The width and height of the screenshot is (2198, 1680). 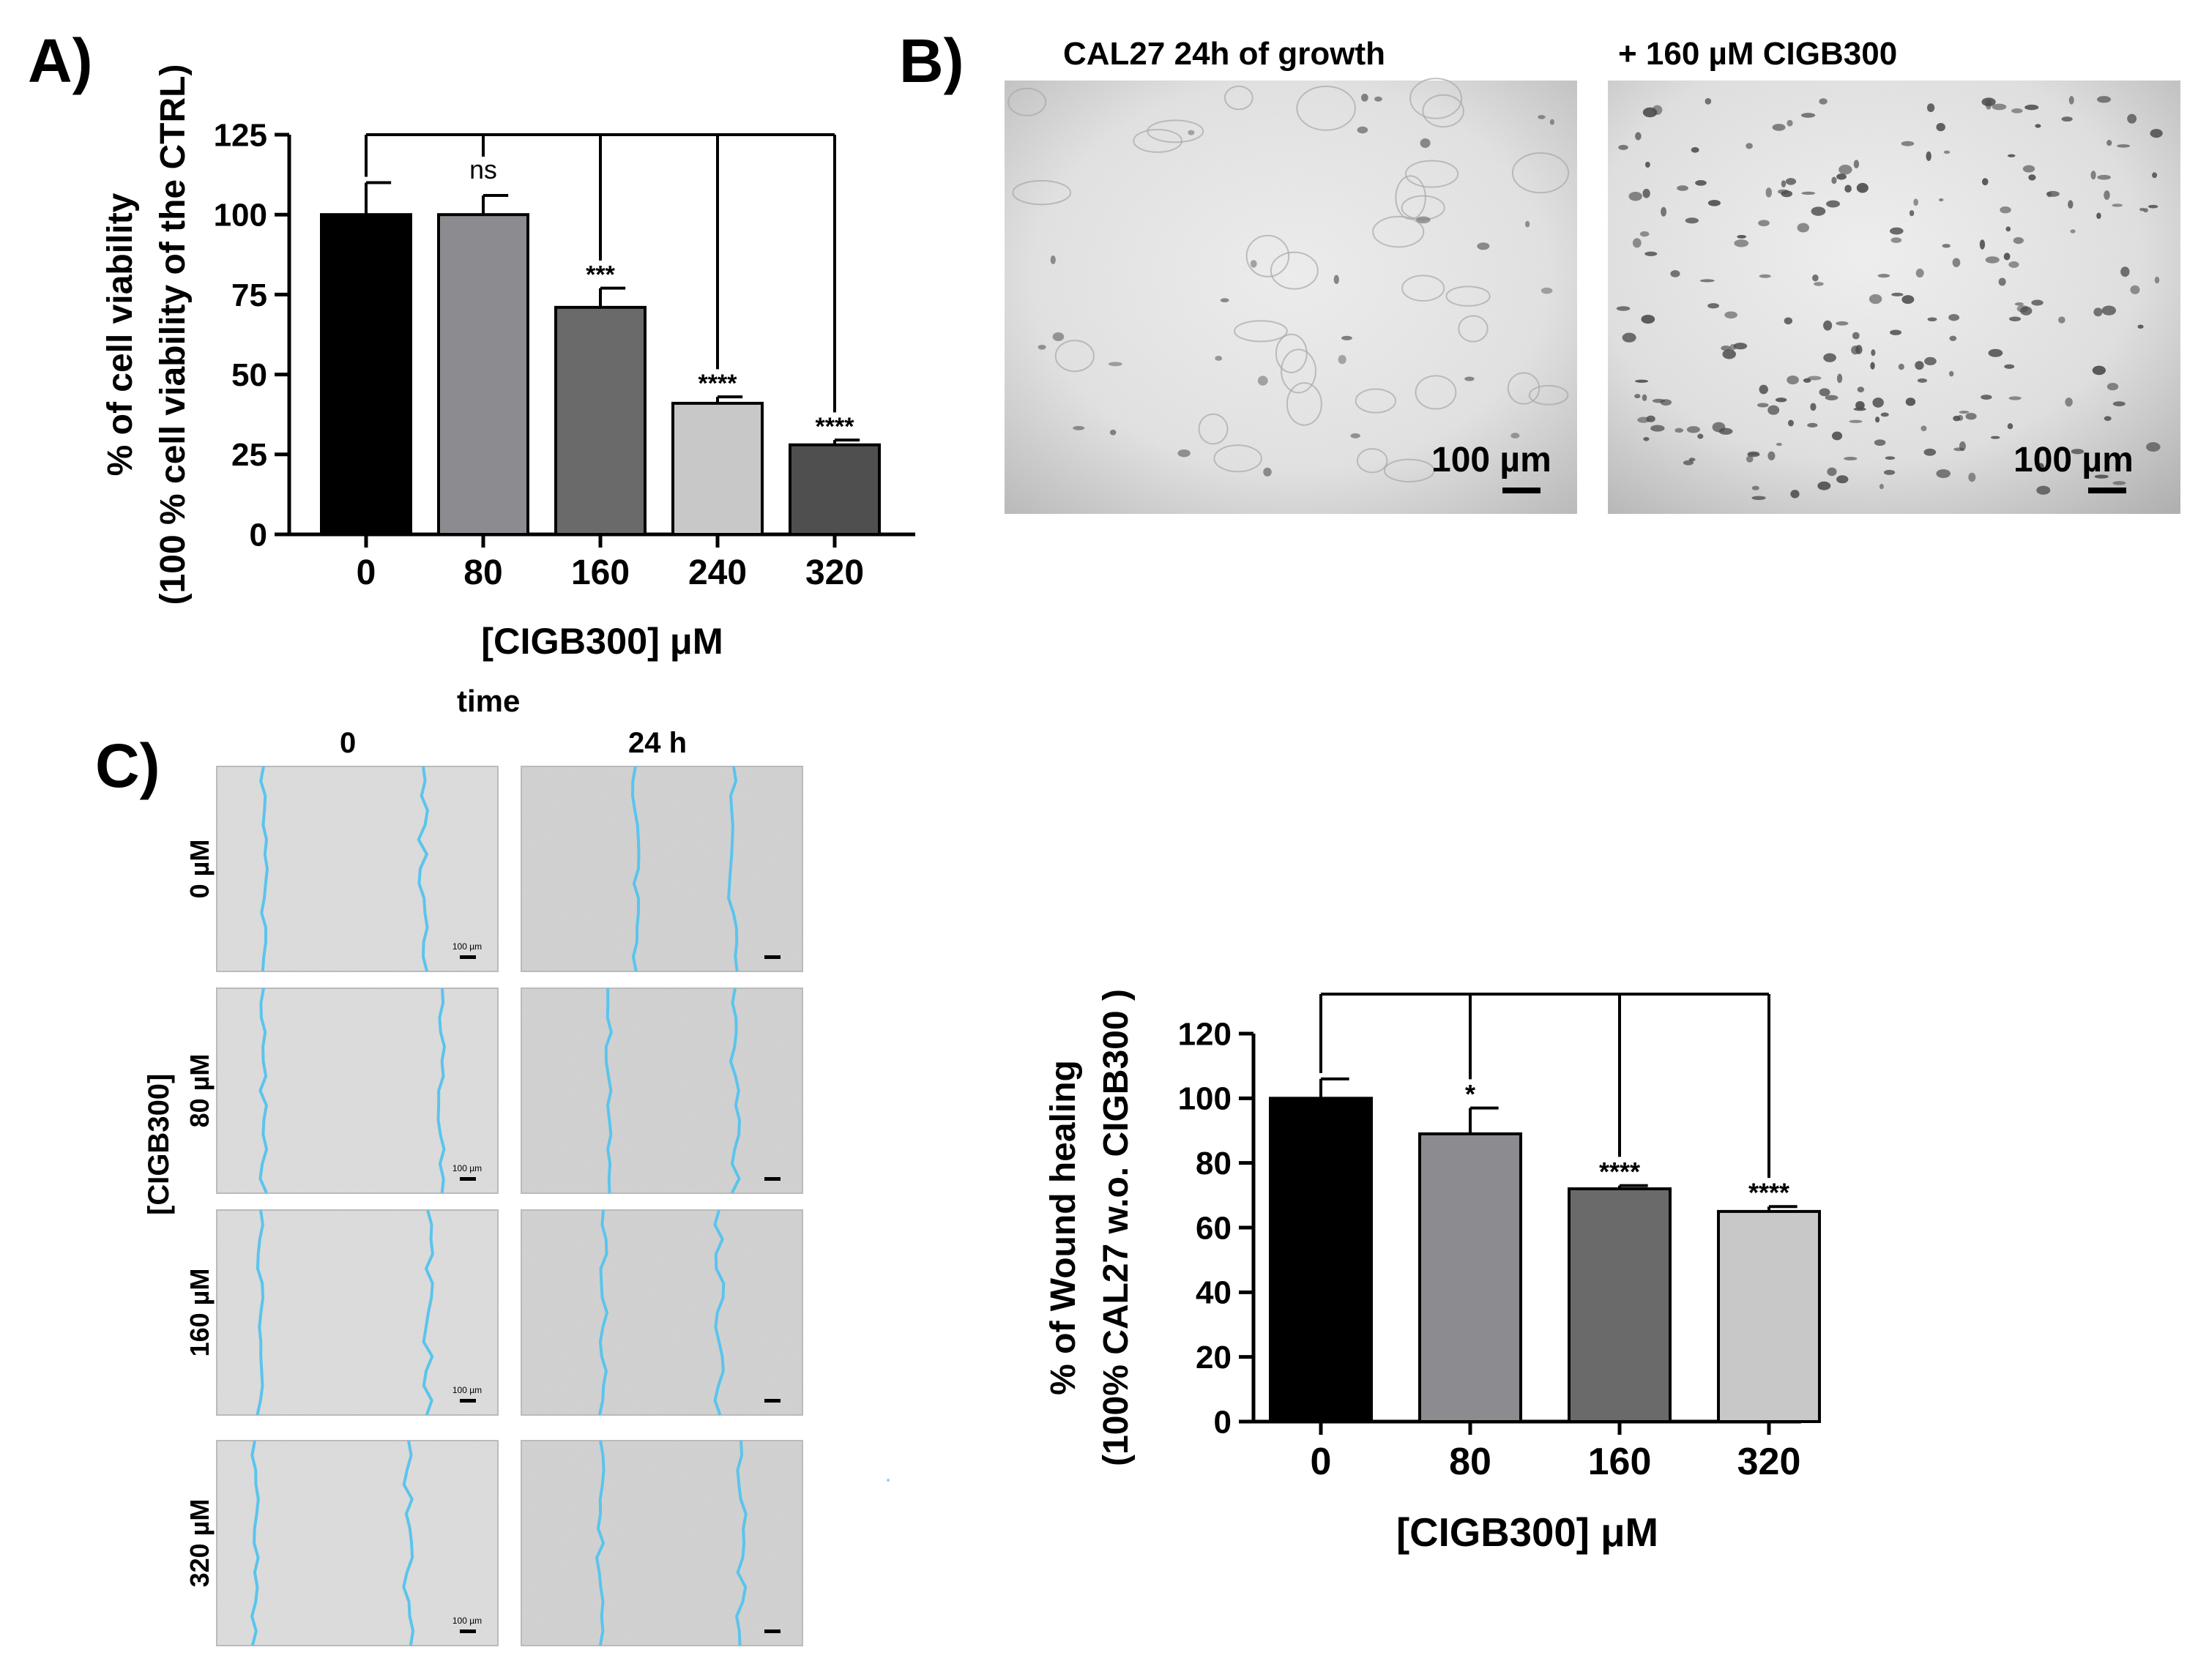 I want to click on wound-y-axis-label-2: (100% CAL27 w.o. CIGB300 ), so click(x=1117, y=1227).